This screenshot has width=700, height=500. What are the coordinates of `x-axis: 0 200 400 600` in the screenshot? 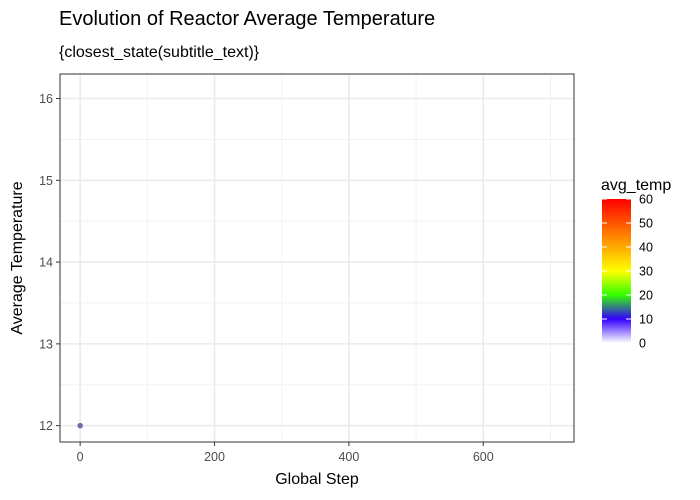 It's located at (285, 453).